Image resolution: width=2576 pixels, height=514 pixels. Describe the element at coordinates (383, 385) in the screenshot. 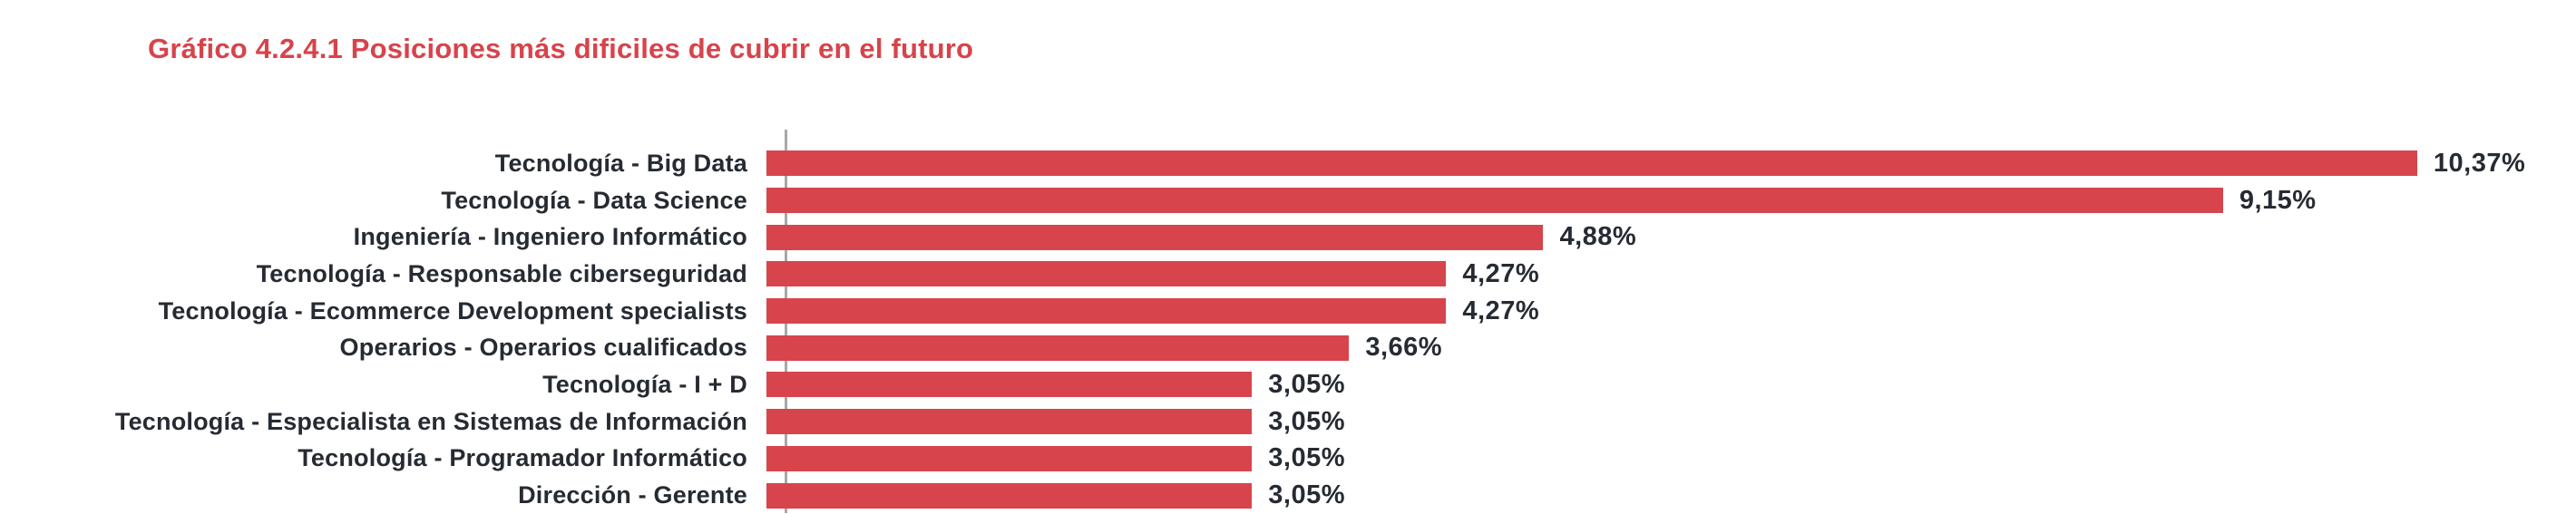

I see `category-label: Tecnología - I + D` at that location.